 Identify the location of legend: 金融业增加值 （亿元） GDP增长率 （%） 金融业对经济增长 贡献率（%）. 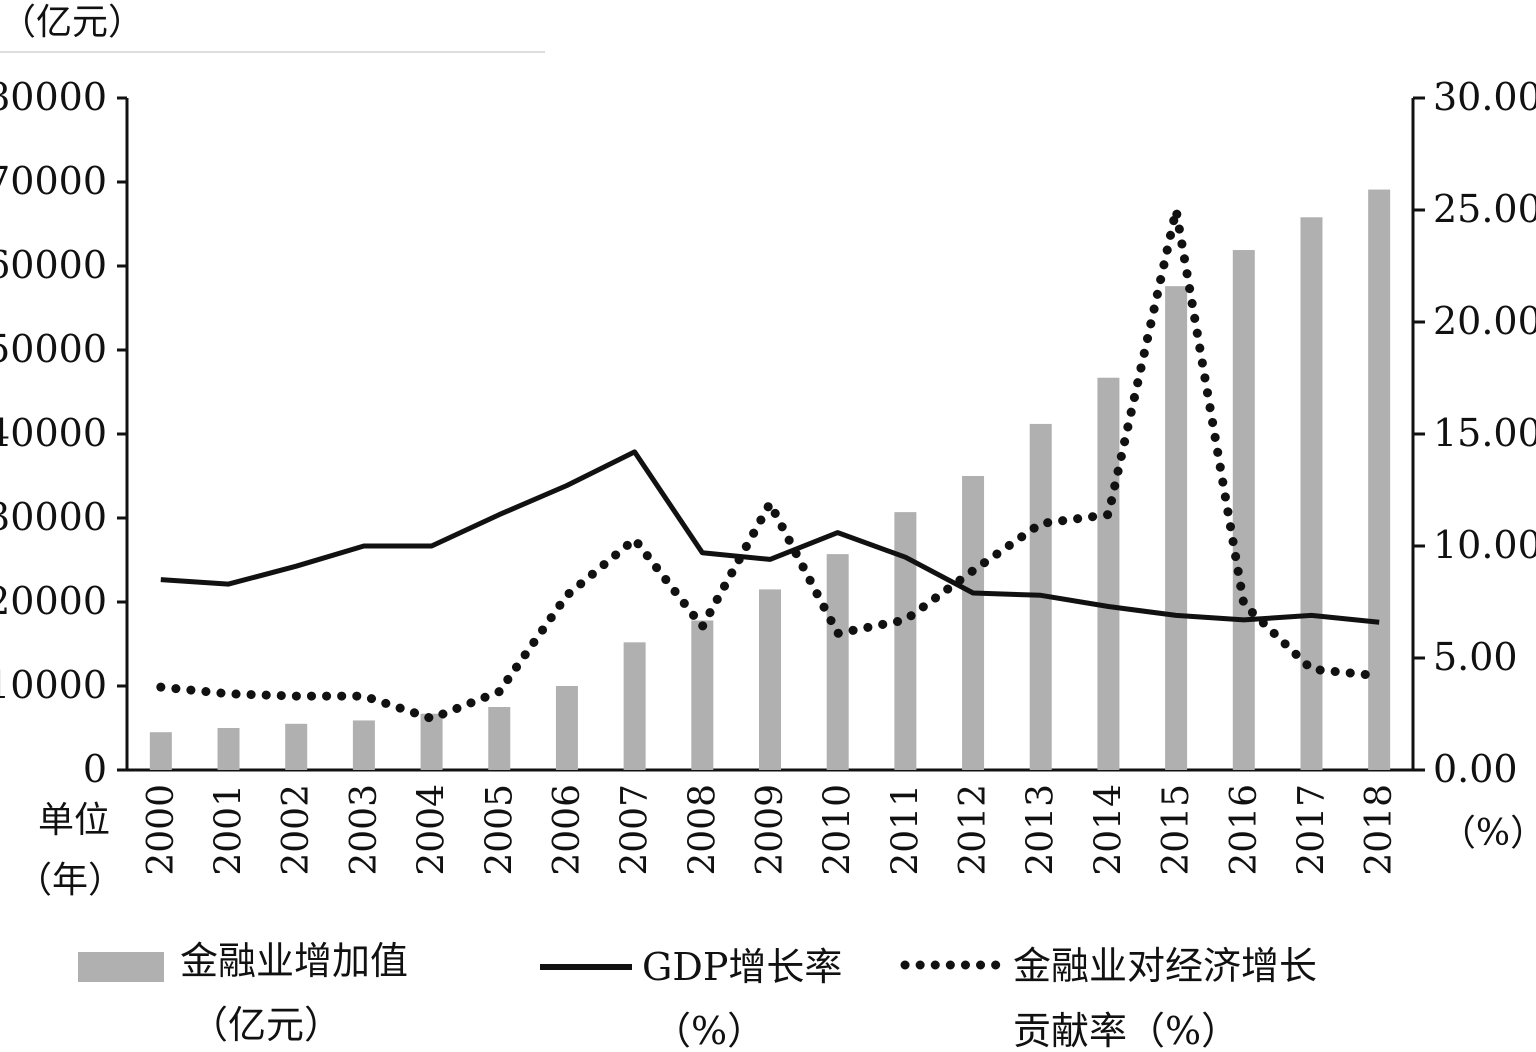
(697, 995).